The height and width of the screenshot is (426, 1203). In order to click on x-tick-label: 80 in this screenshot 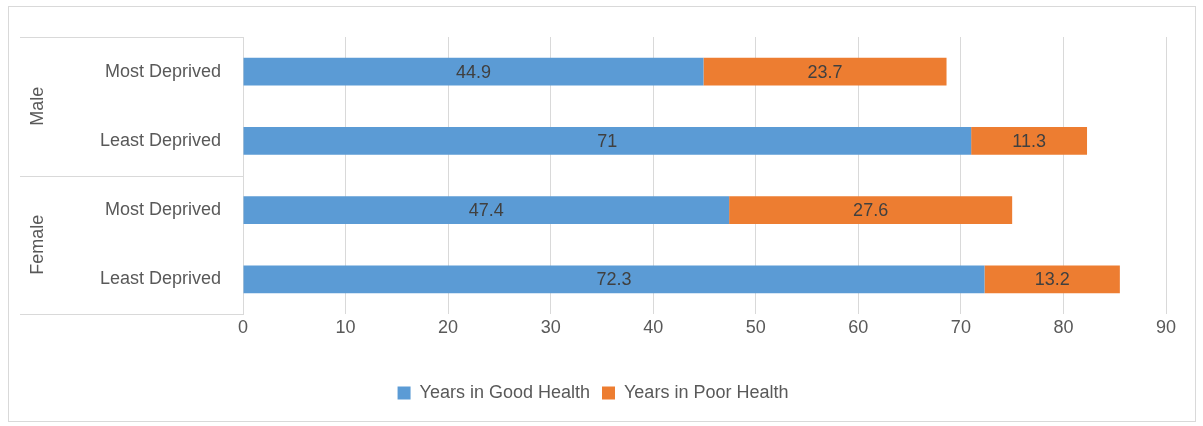, I will do `click(1063, 326)`.